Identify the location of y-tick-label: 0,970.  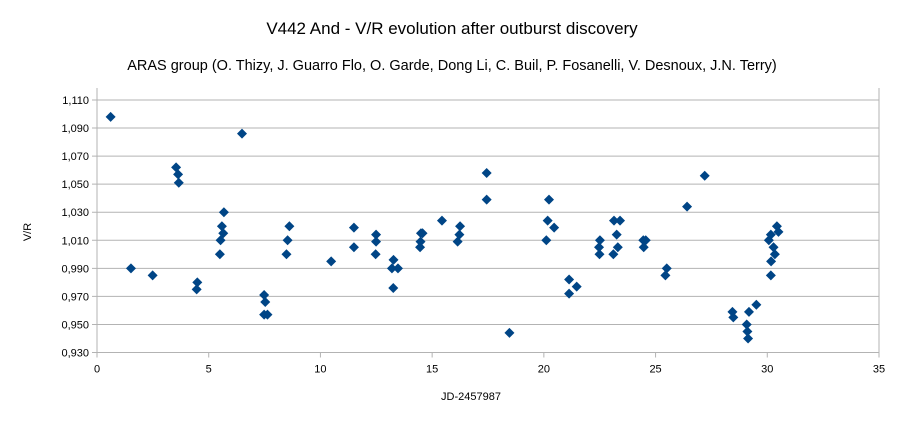
(75, 297).